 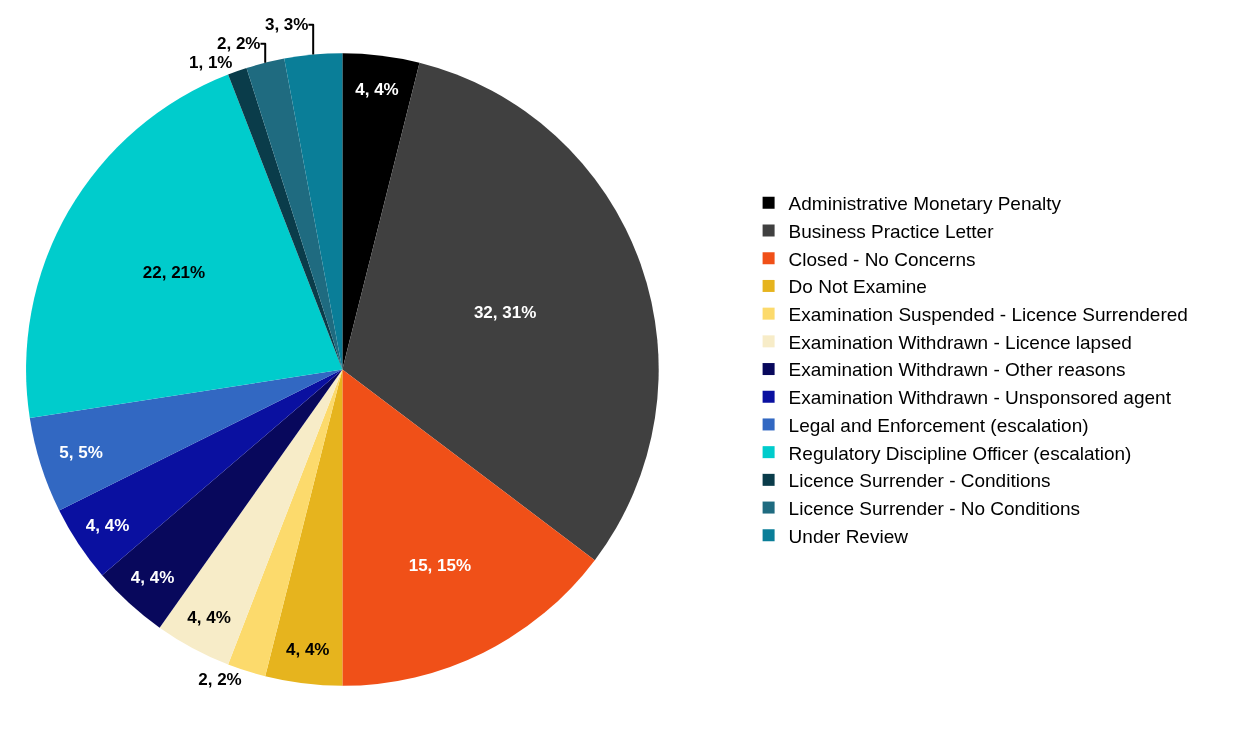 I want to click on legend-label: Licence Surrender - Conditions, so click(x=919, y=481).